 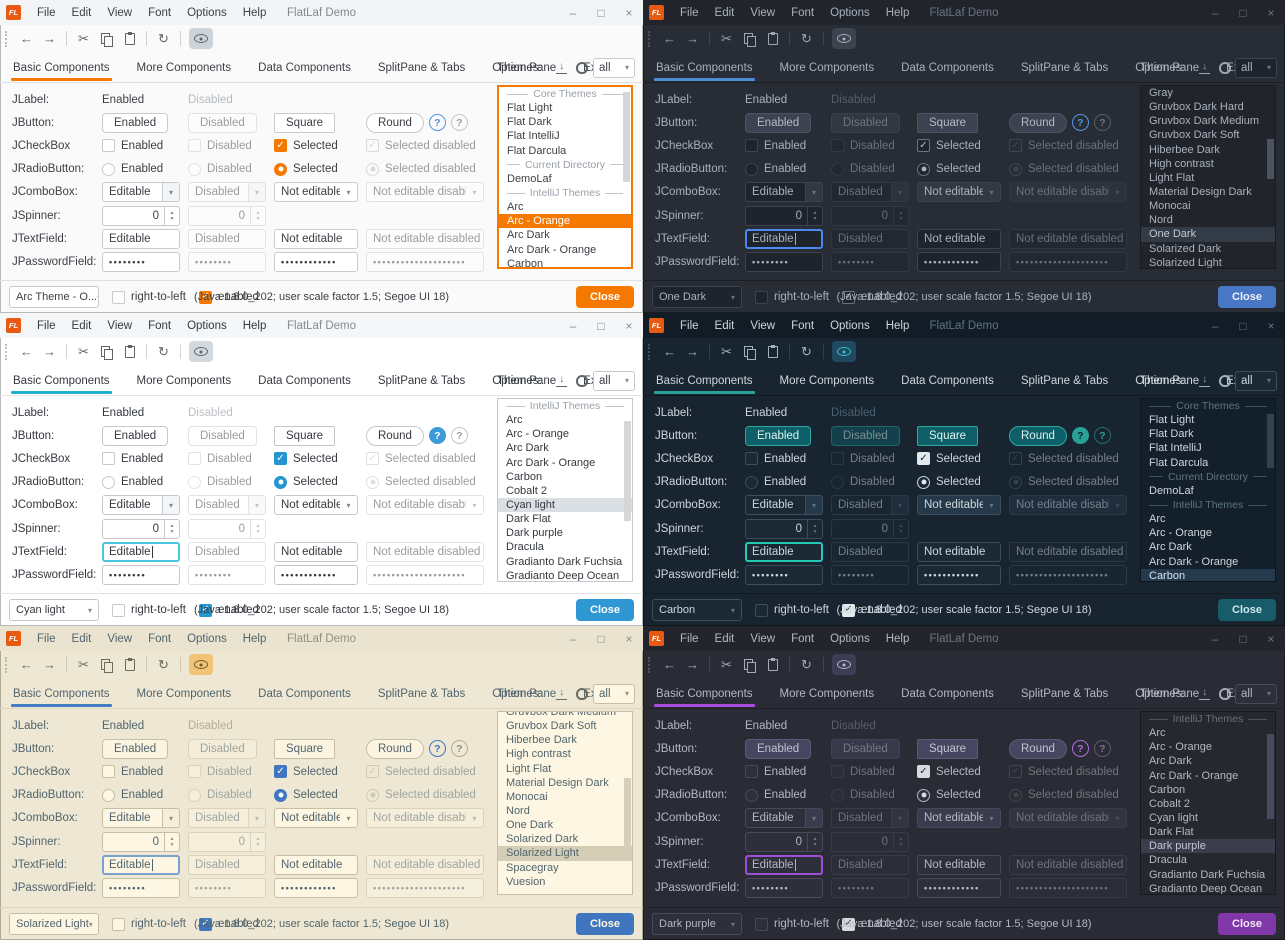 I want to click on theme-item-cyan-light: Cyan light, so click(x=565, y=505).